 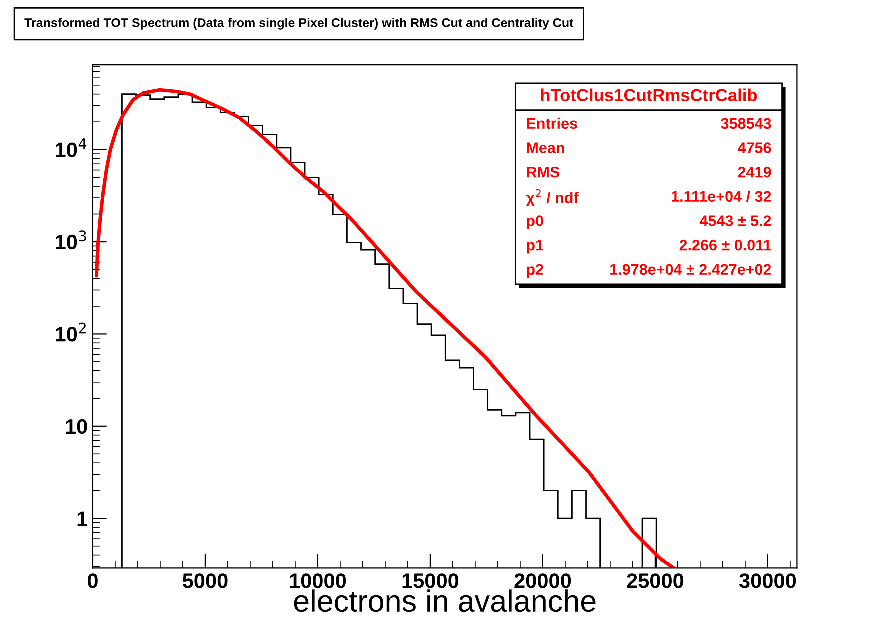 What do you see at coordinates (71, 240) in the screenshot?
I see `y-tick-label: 10$^{3}$` at bounding box center [71, 240].